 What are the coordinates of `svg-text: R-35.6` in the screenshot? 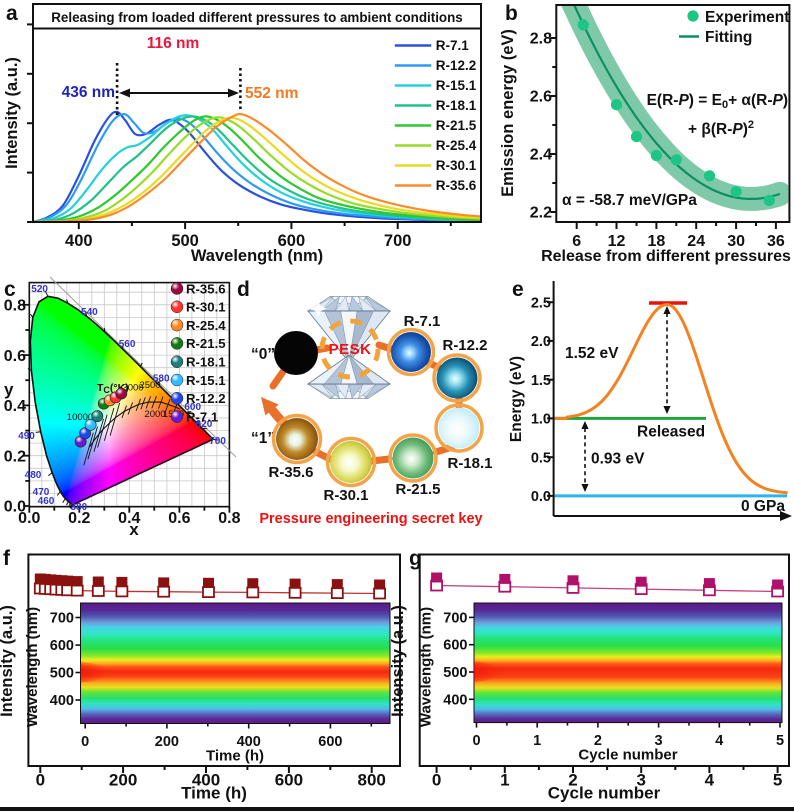 It's located at (290, 472).